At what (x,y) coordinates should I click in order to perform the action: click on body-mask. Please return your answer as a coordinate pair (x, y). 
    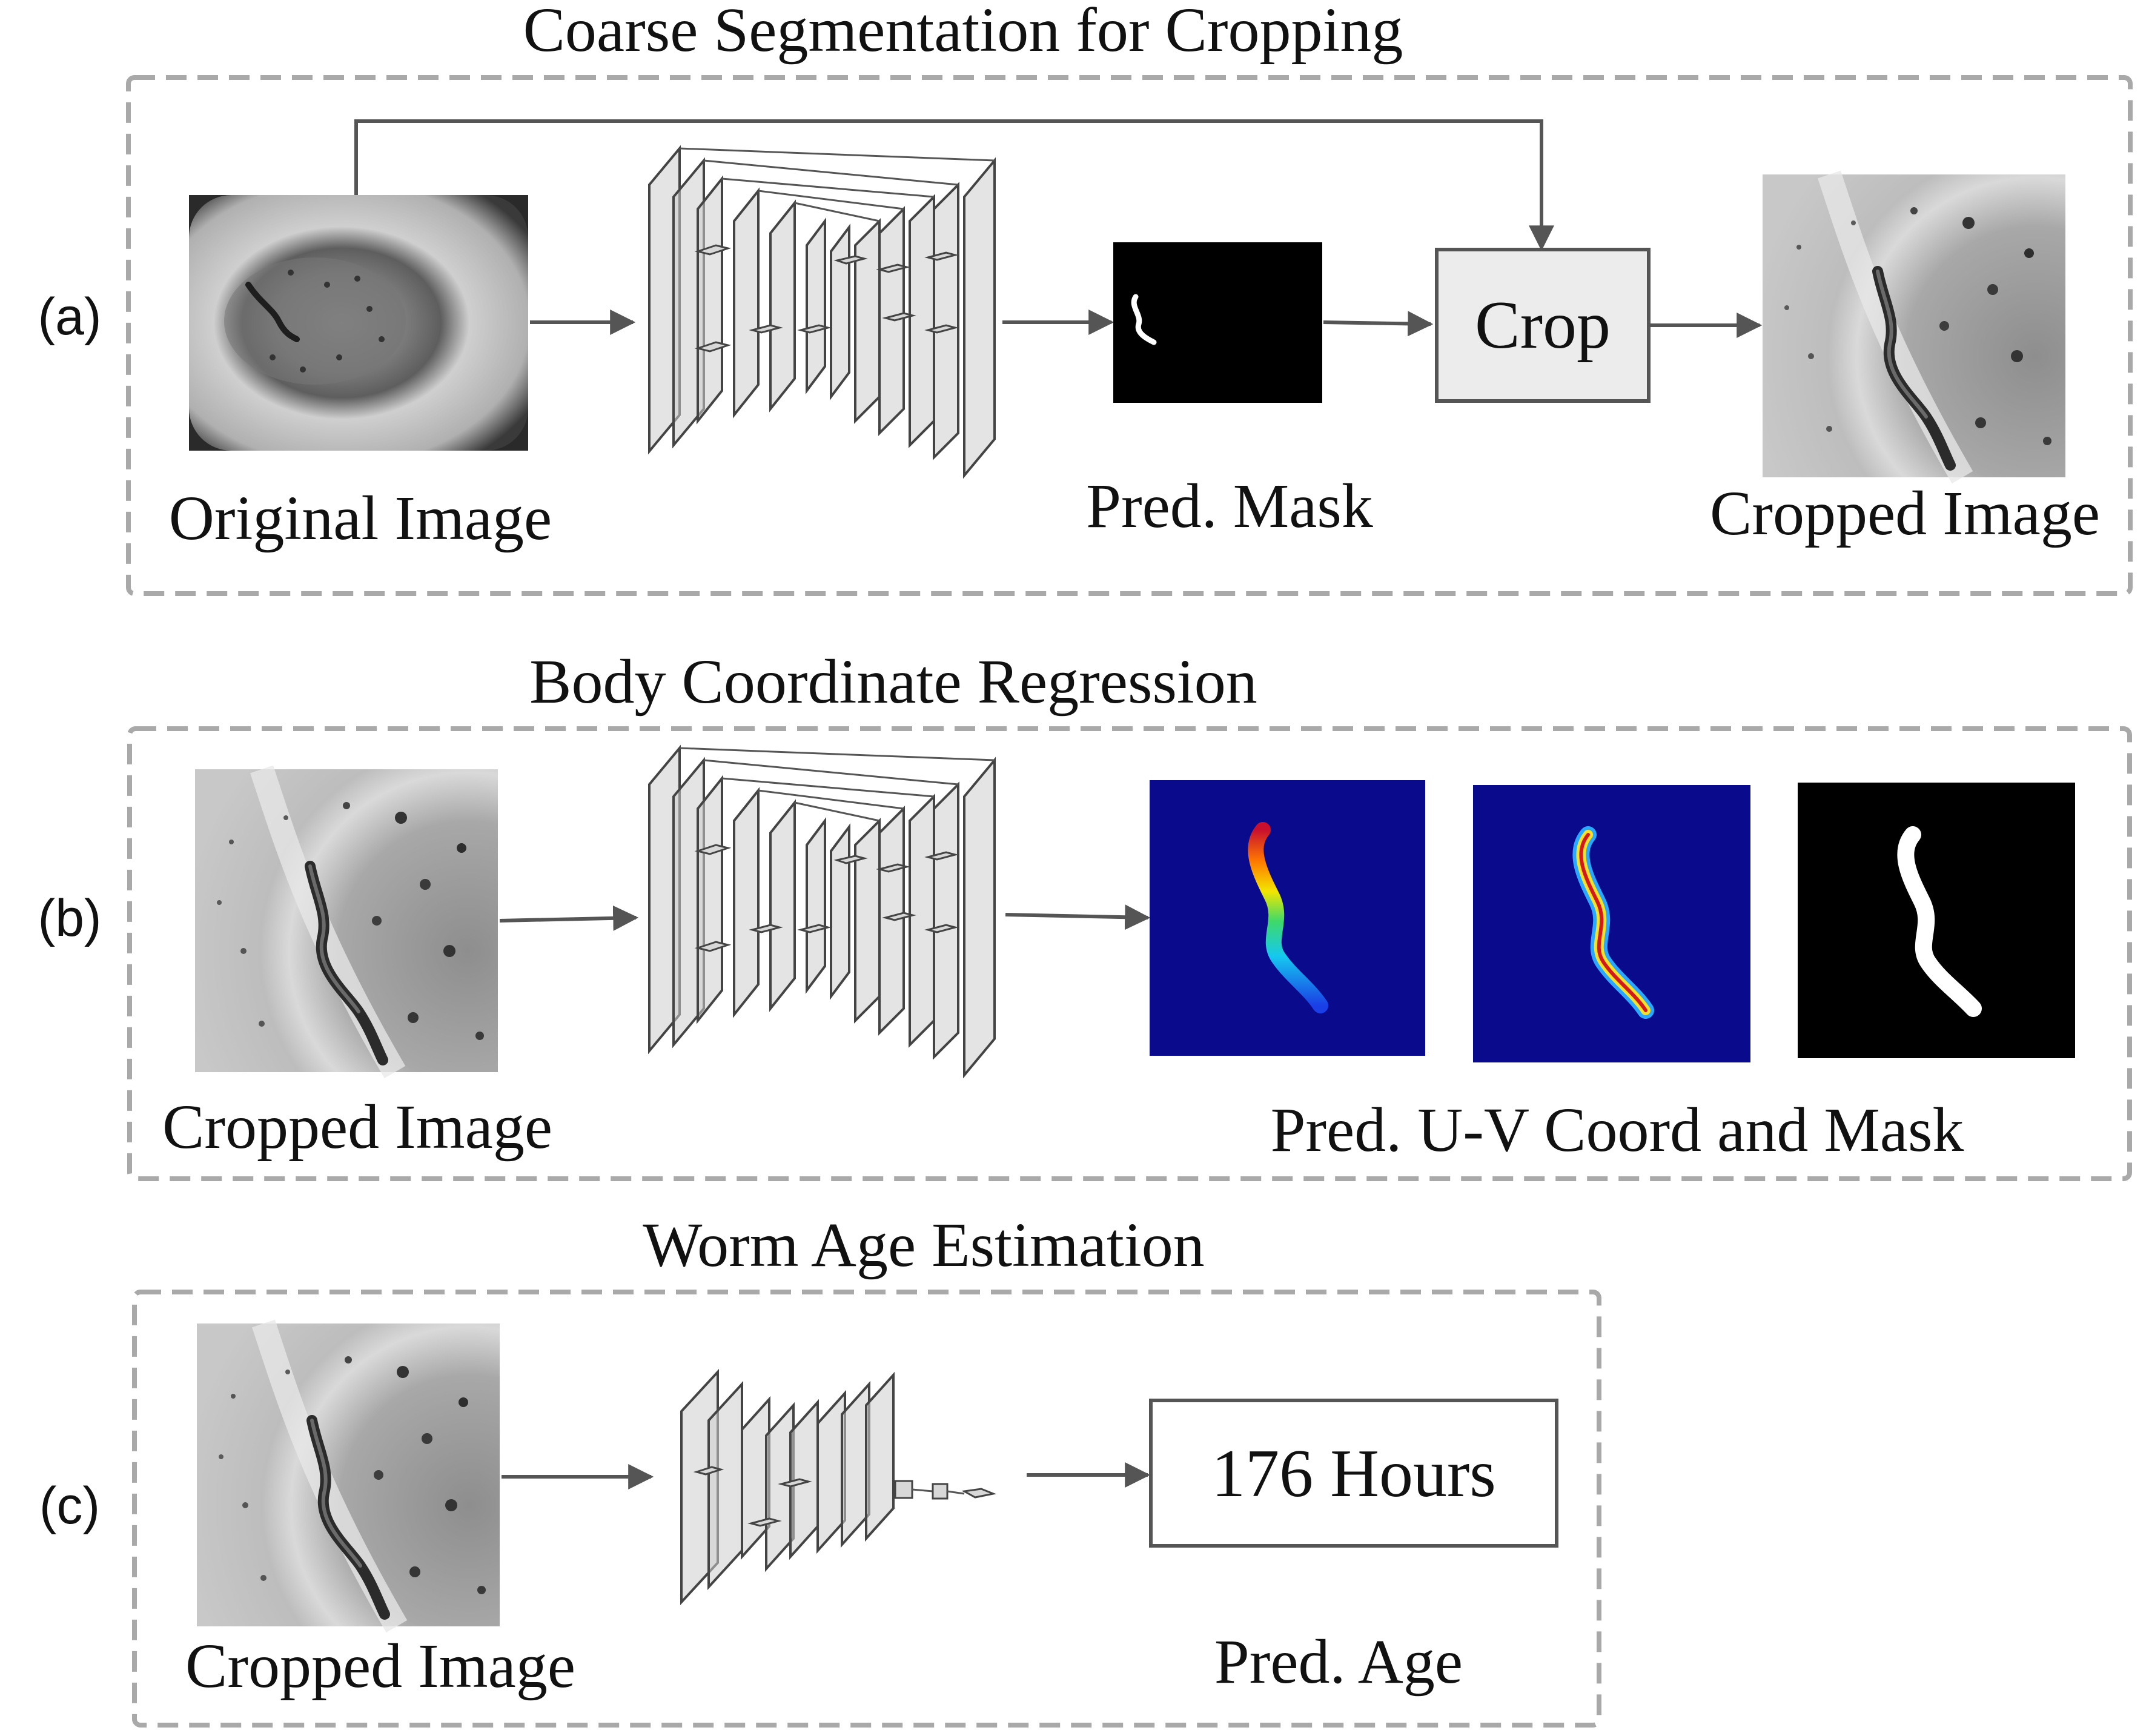
    Looking at the image, I should click on (1936, 920).